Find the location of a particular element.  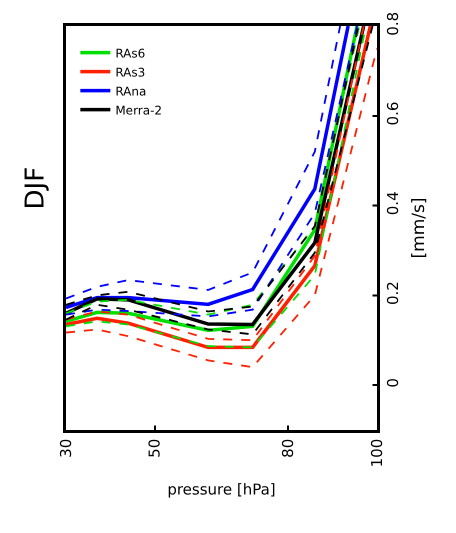

legend-label: RAna is located at coordinates (130, 91).